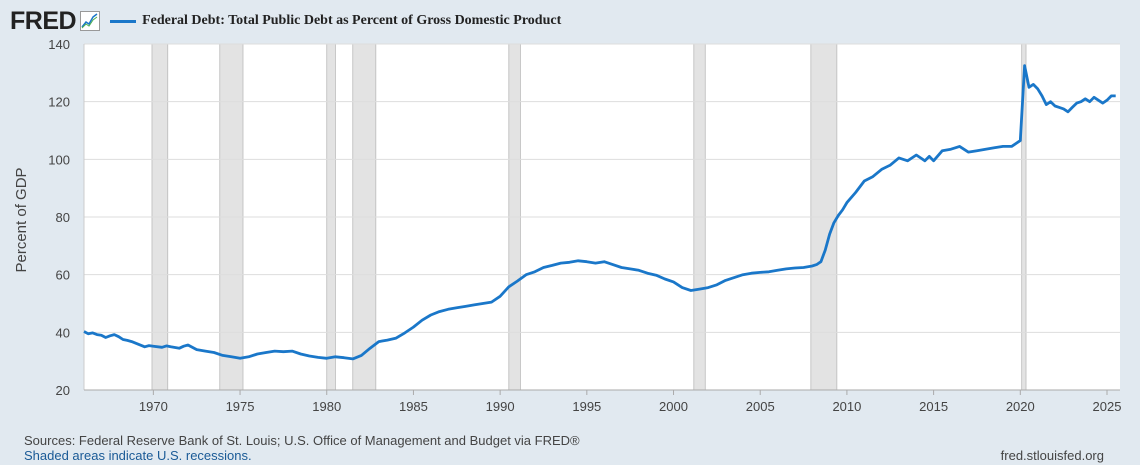  What do you see at coordinates (673, 406) in the screenshot?
I see `x-tick-label: 2000` at bounding box center [673, 406].